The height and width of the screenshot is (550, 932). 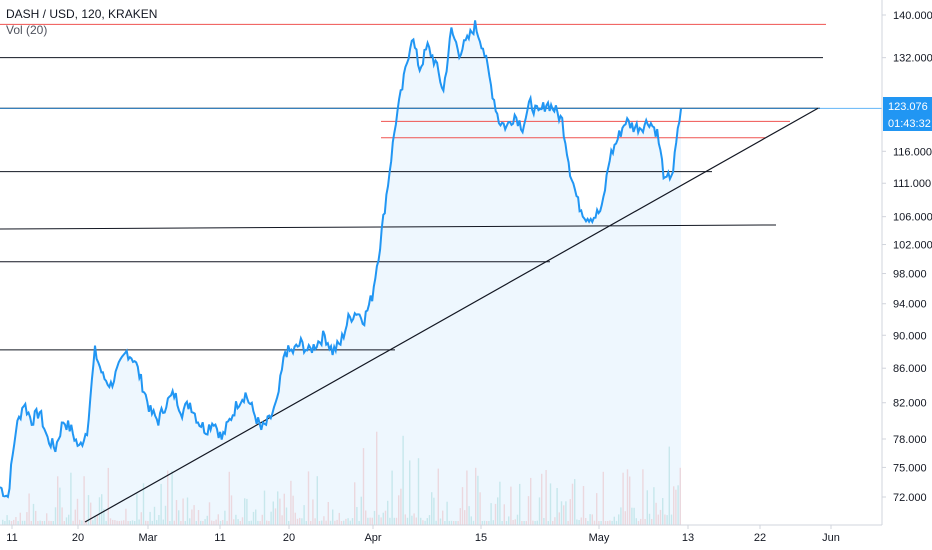 I want to click on x-axis-labels: 11 20 Mar 11 20 Apr 15 May 13 22 Jun, so click(x=423, y=534).